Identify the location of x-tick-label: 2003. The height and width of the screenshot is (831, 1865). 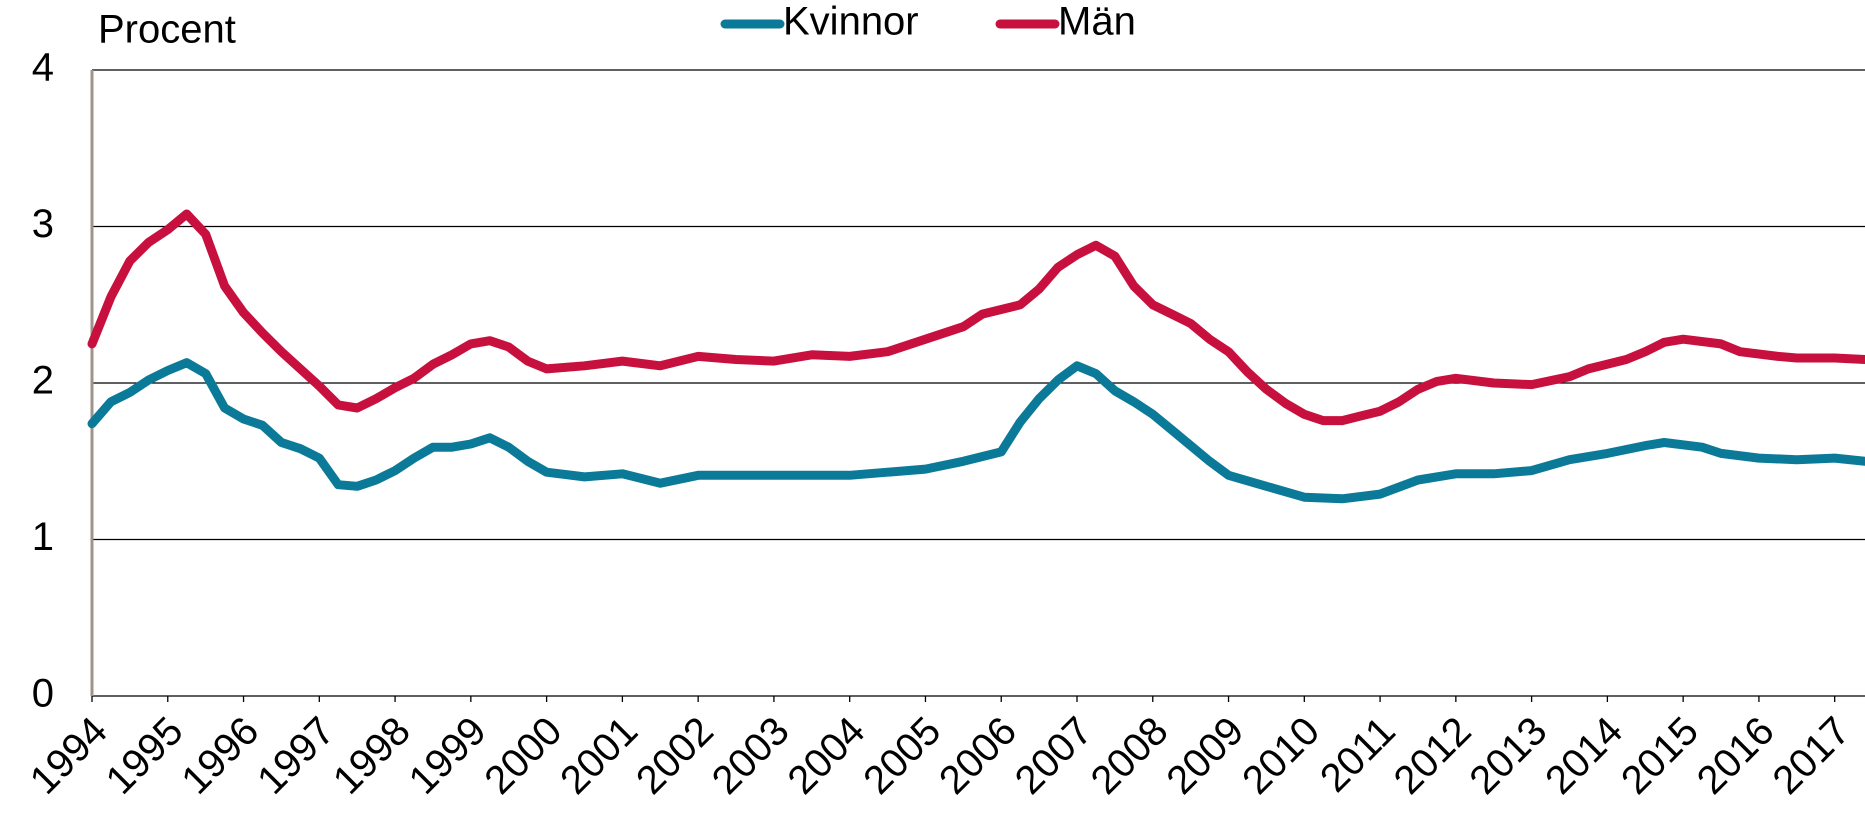
(751, 756).